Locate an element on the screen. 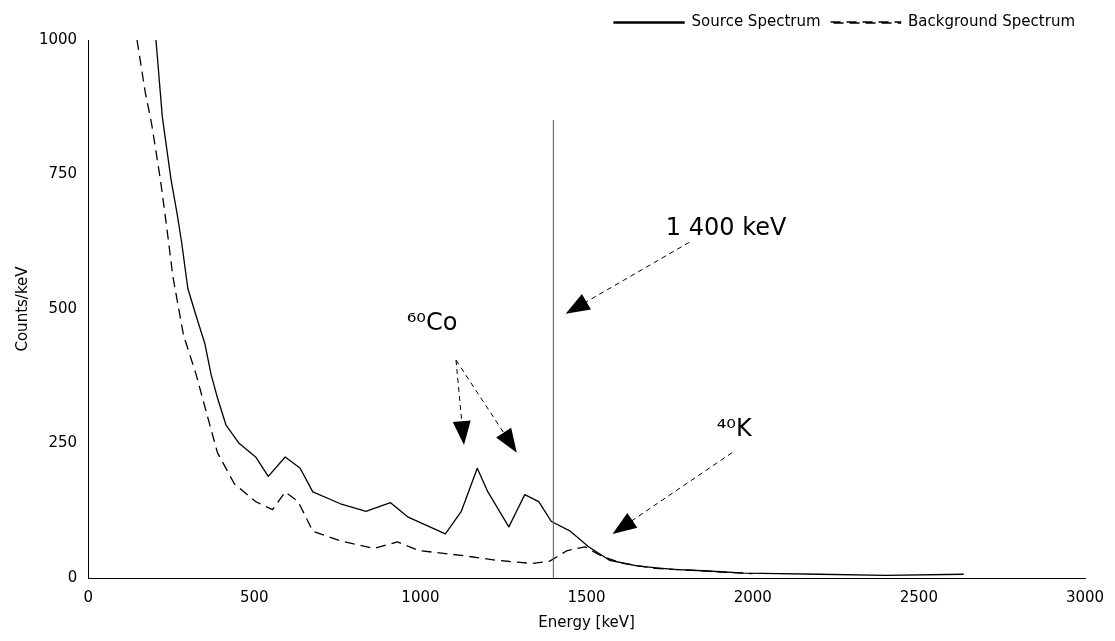 The height and width of the screenshot is (641, 1115). x-tick-label: 3000 is located at coordinates (1085, 596).